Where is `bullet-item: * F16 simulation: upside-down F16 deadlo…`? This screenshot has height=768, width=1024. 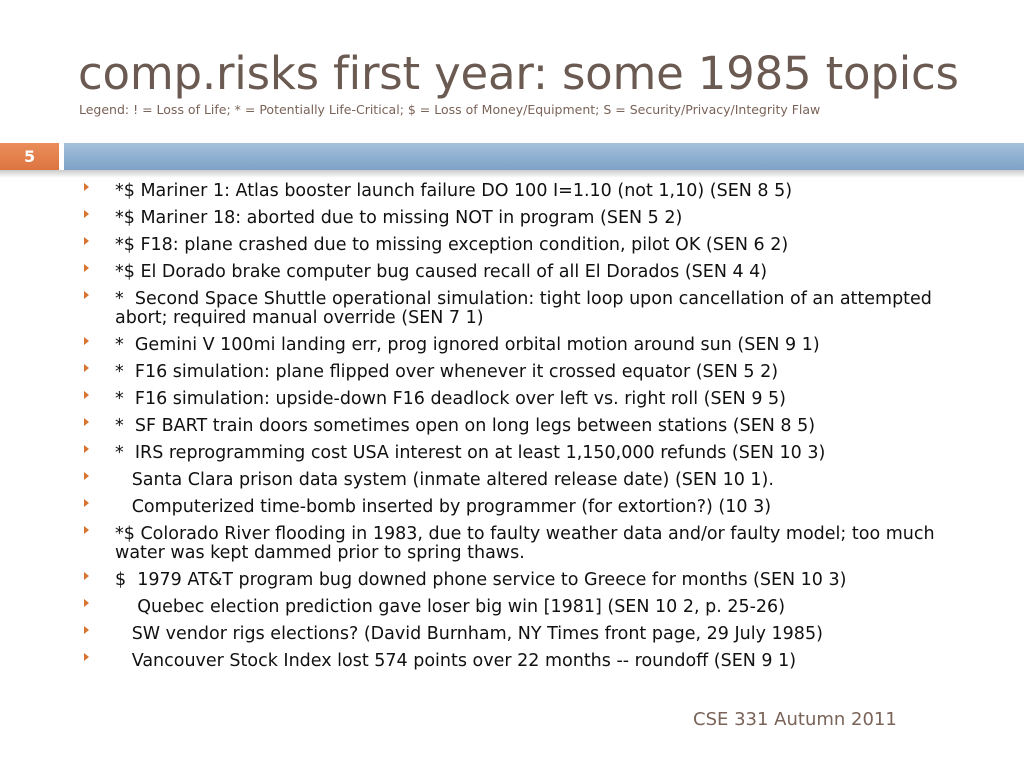 bullet-item: * F16 simulation: upside-down F16 deadlo… is located at coordinates (520, 399).